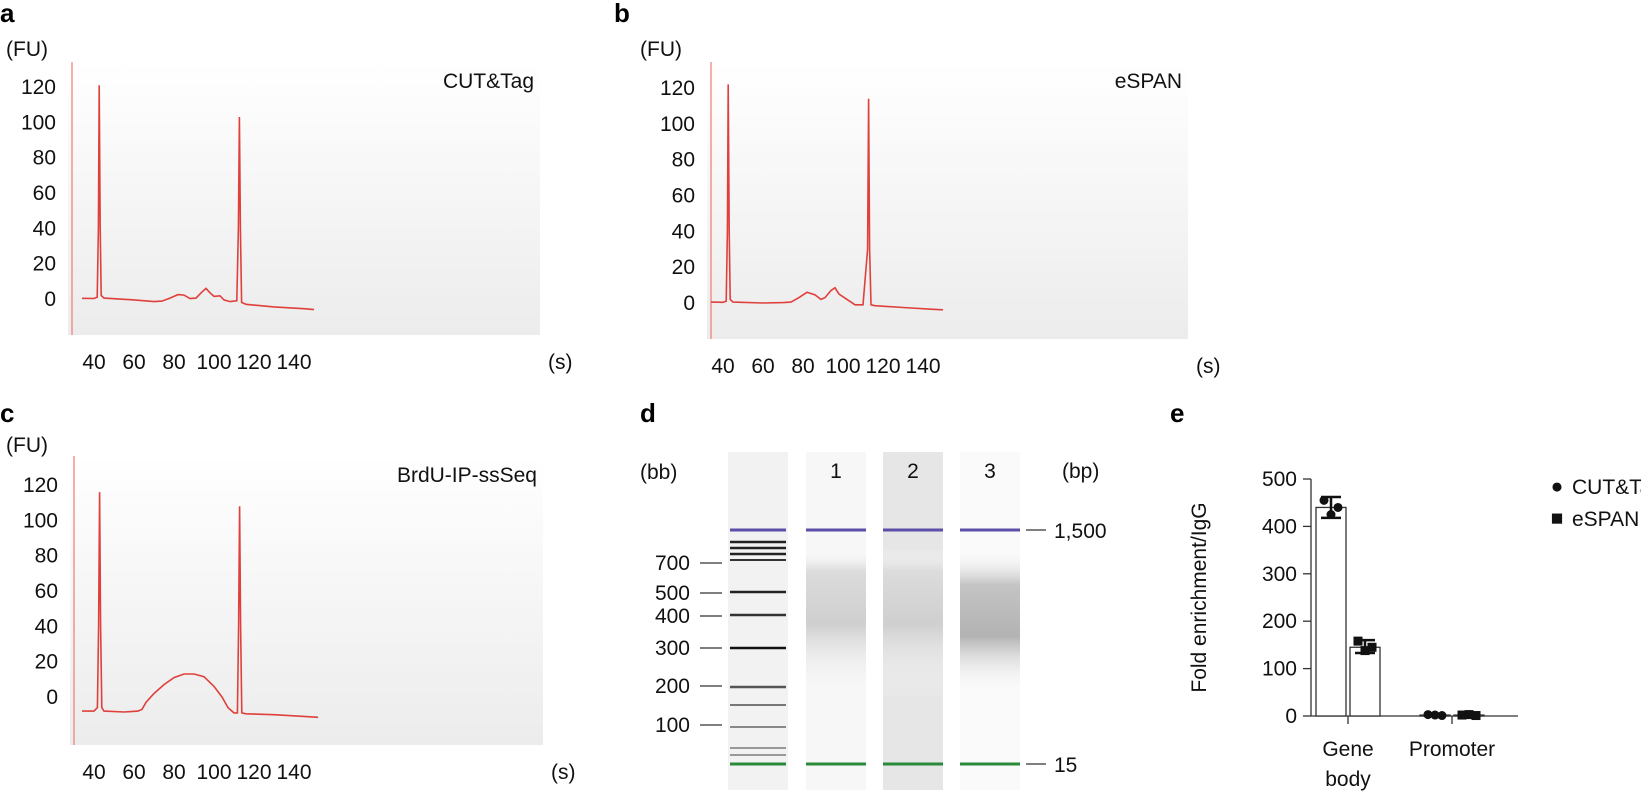 The width and height of the screenshot is (1641, 803). Describe the element at coordinates (488, 81) in the screenshot. I see `sample-title: CUT&Tag` at that location.